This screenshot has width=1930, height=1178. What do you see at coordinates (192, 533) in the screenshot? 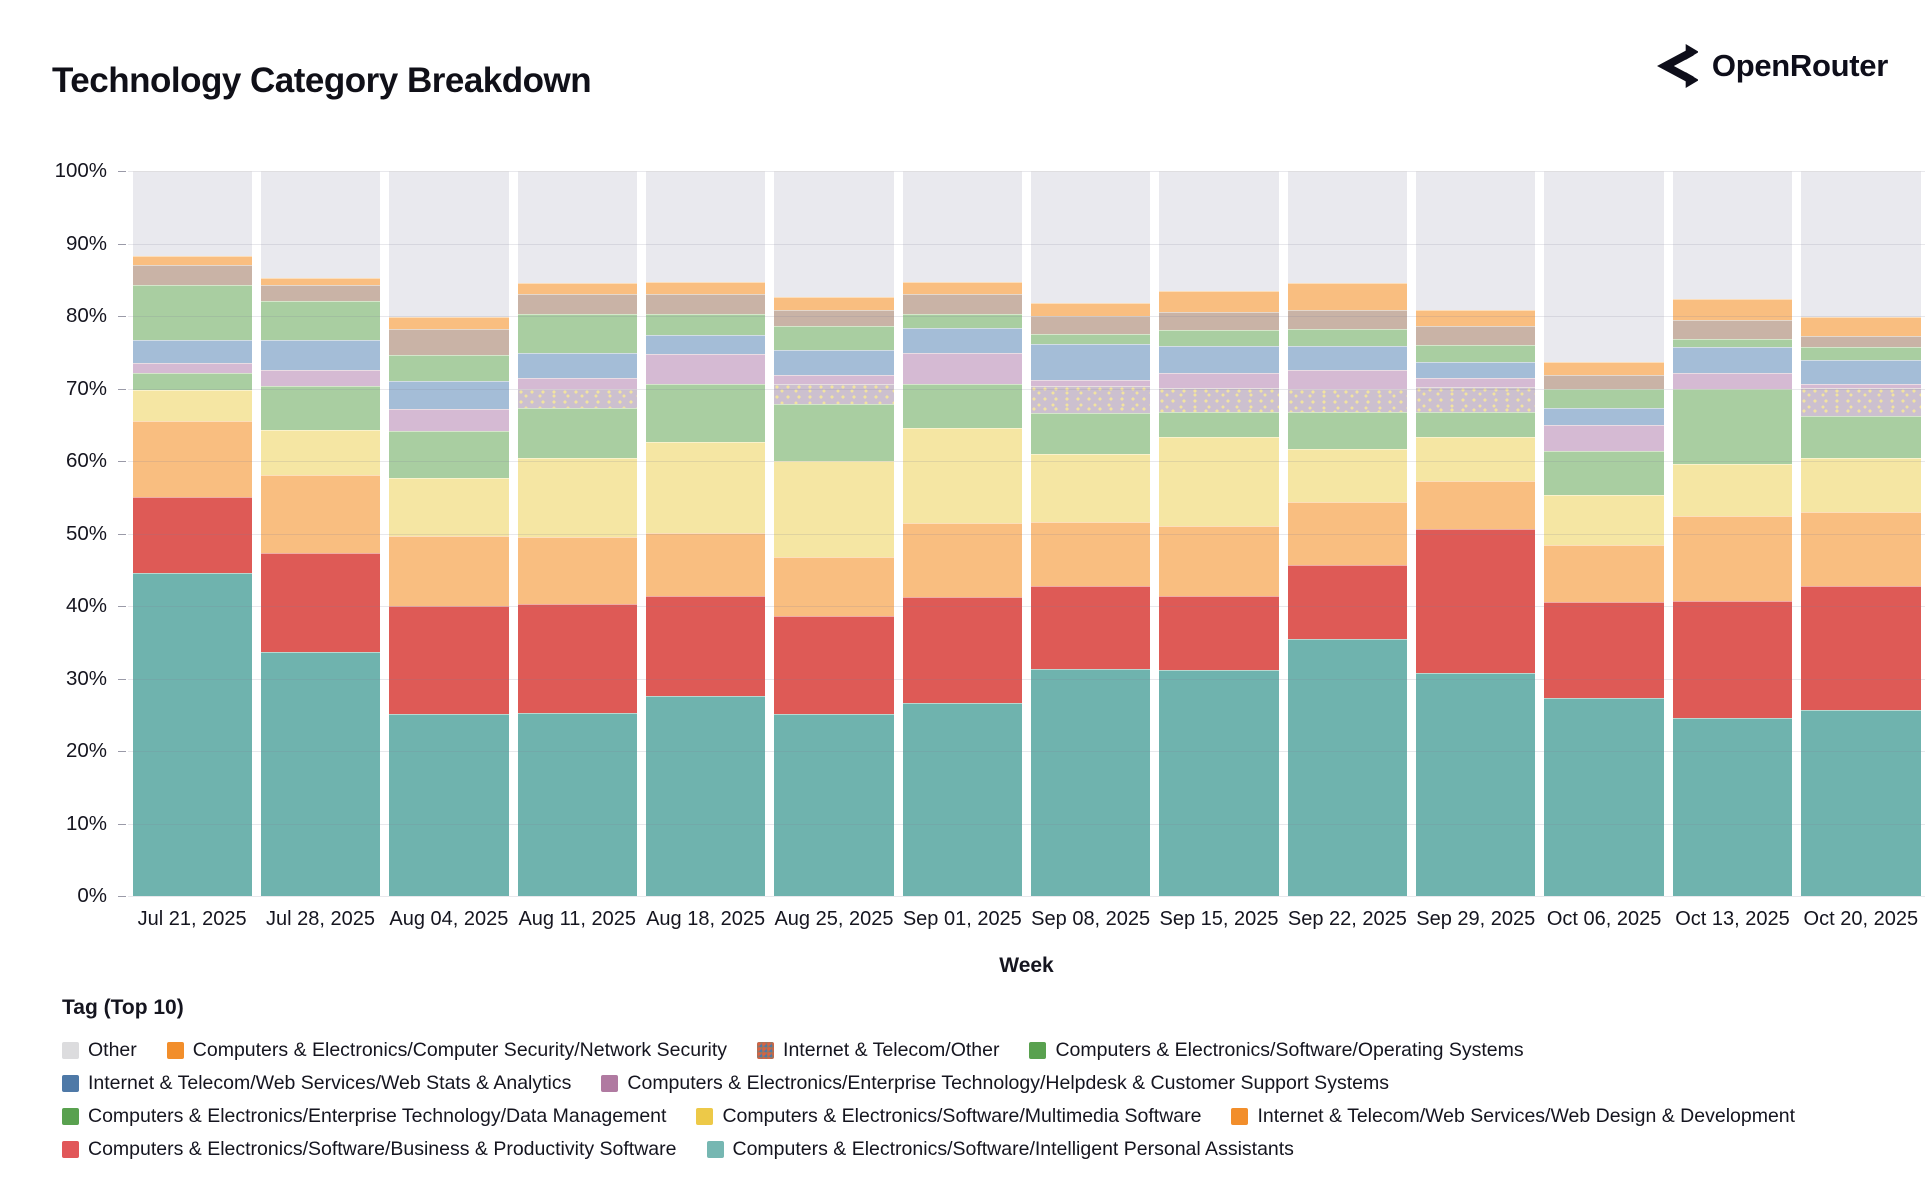
I see `bar-jul-21-2025` at bounding box center [192, 533].